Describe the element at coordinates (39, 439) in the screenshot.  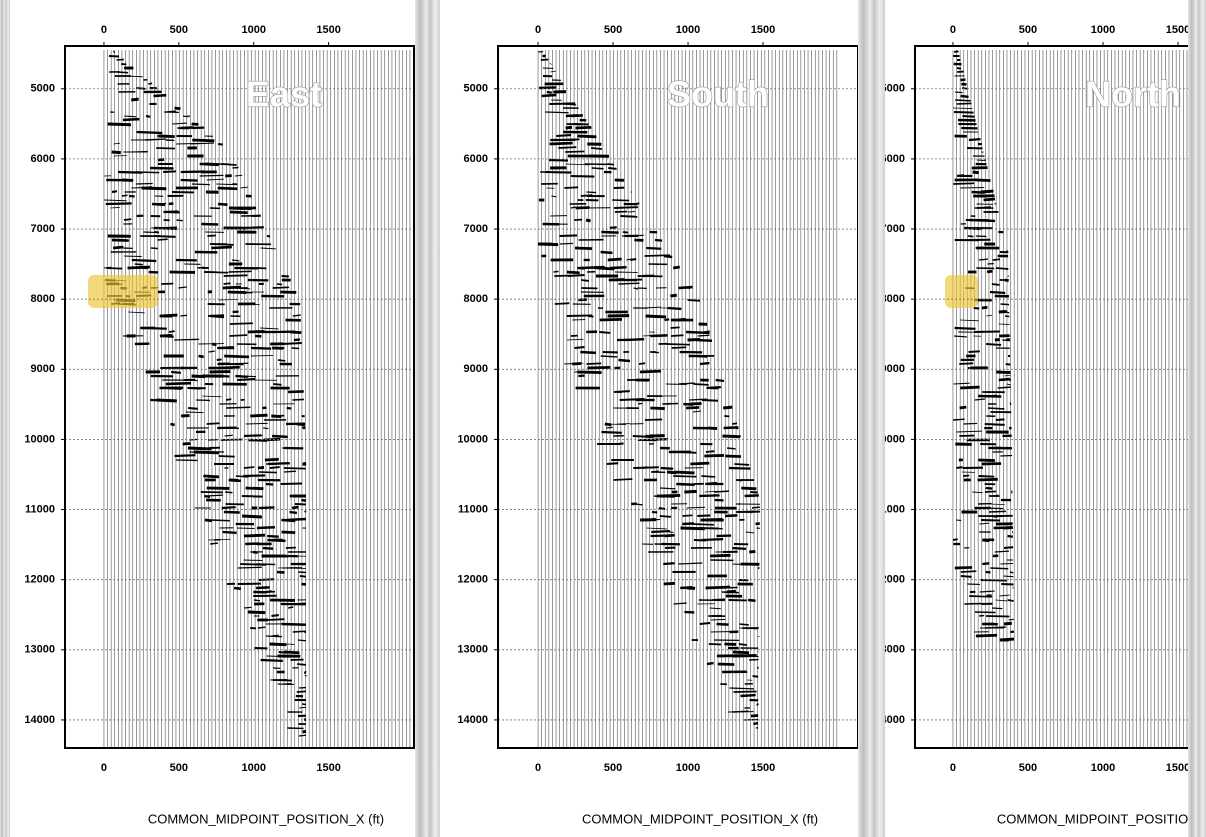
I see `y-tick-label: 10000` at that location.